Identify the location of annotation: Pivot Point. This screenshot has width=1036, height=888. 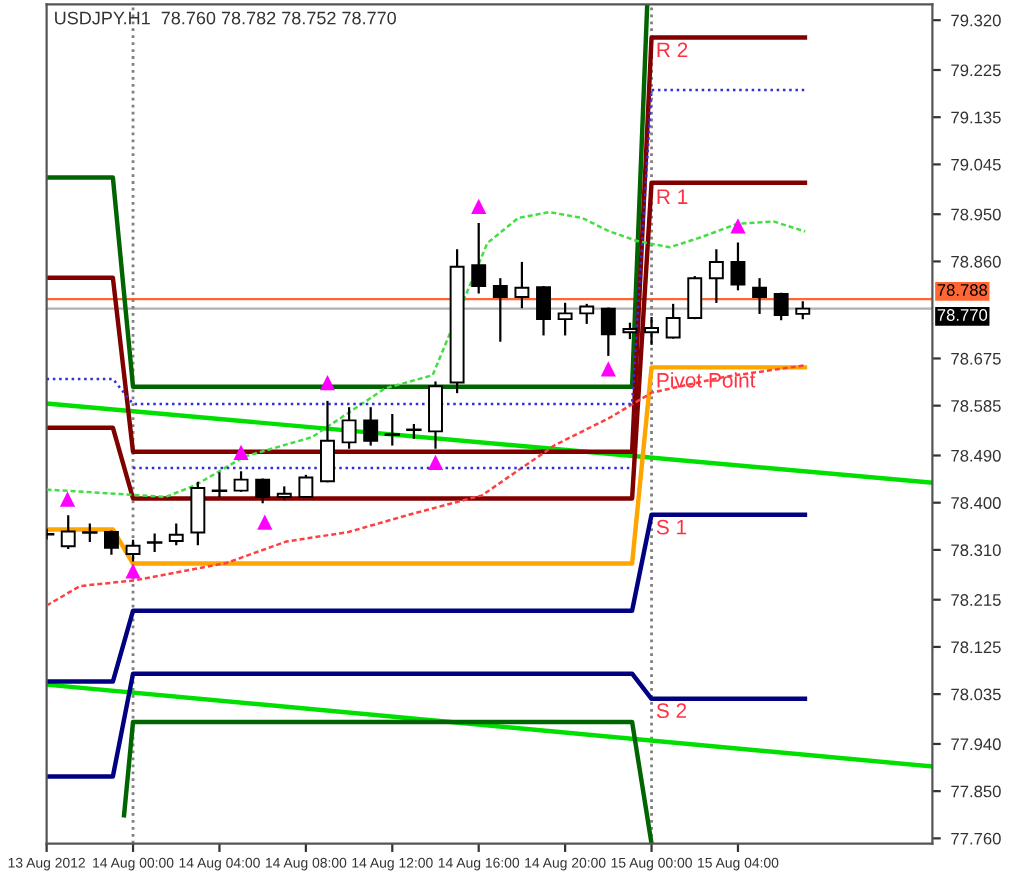
(706, 380).